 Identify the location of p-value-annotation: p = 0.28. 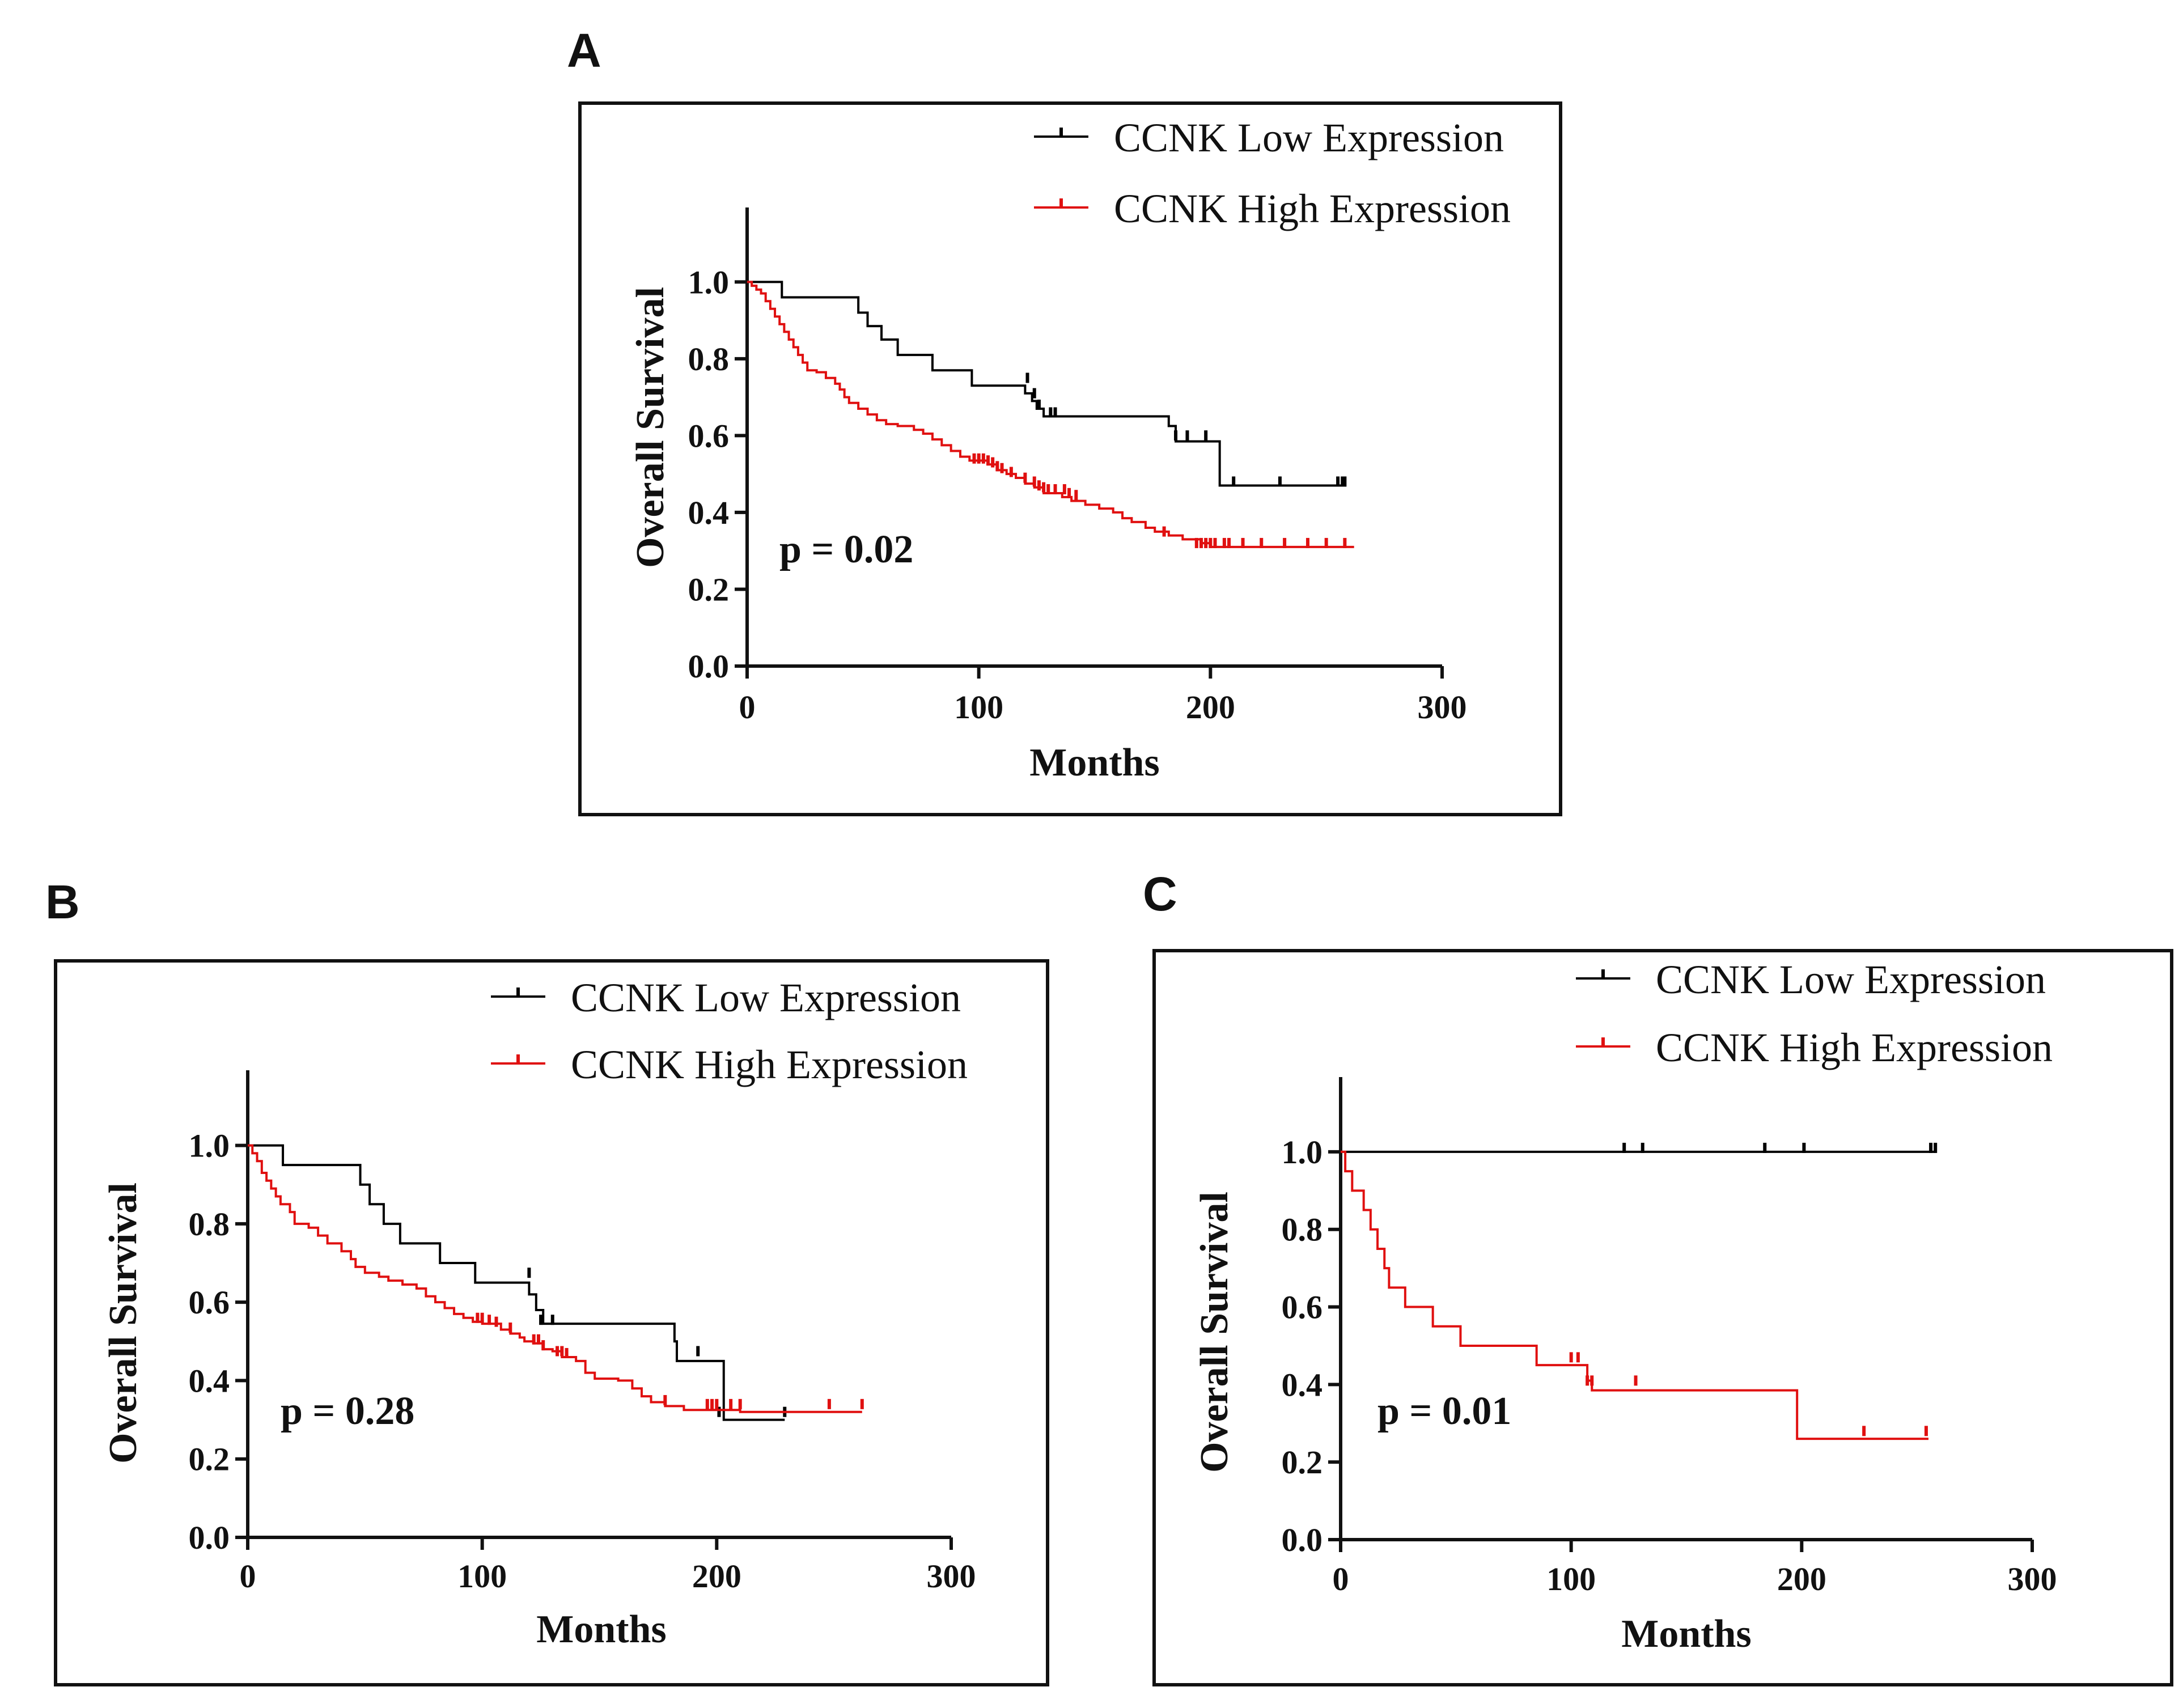
(347, 1411).